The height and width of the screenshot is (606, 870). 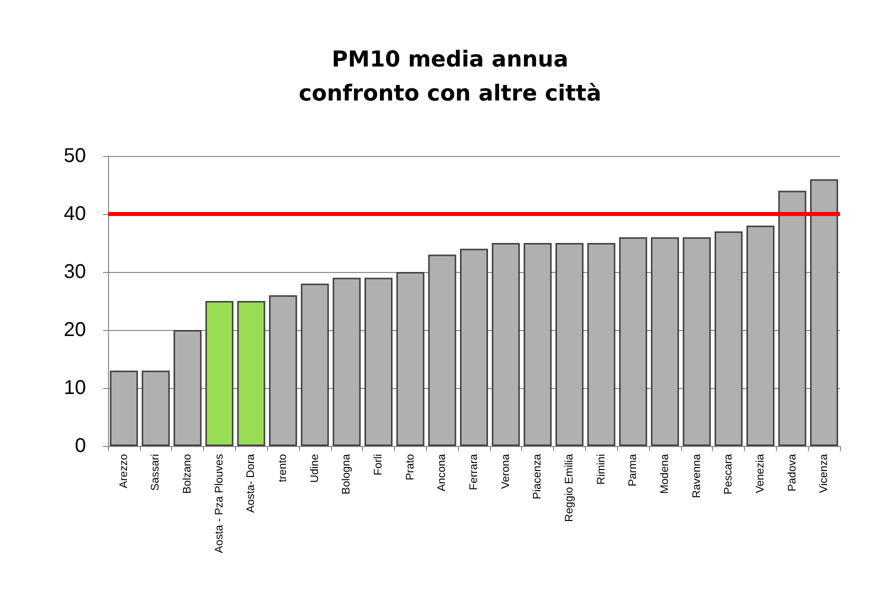 I want to click on x-tick-label: Ferrara, so click(x=474, y=471).